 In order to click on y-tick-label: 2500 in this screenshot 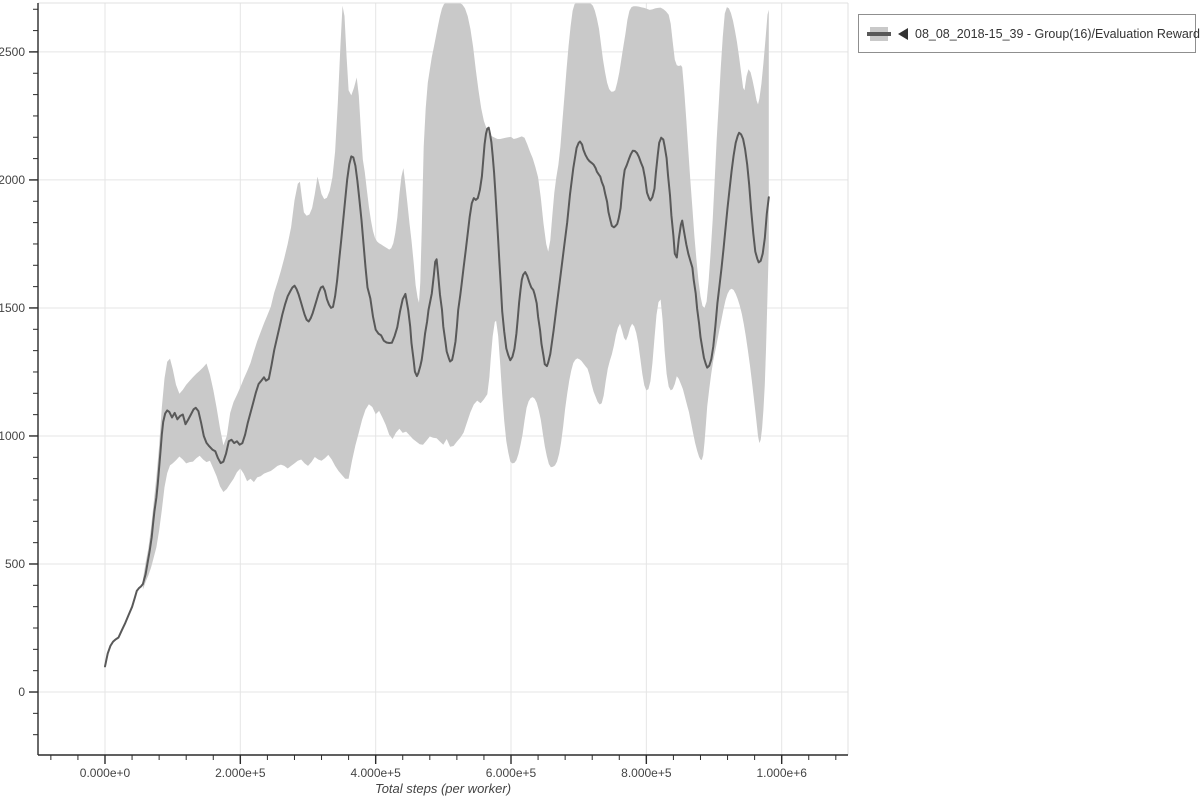, I will do `click(12, 52)`.